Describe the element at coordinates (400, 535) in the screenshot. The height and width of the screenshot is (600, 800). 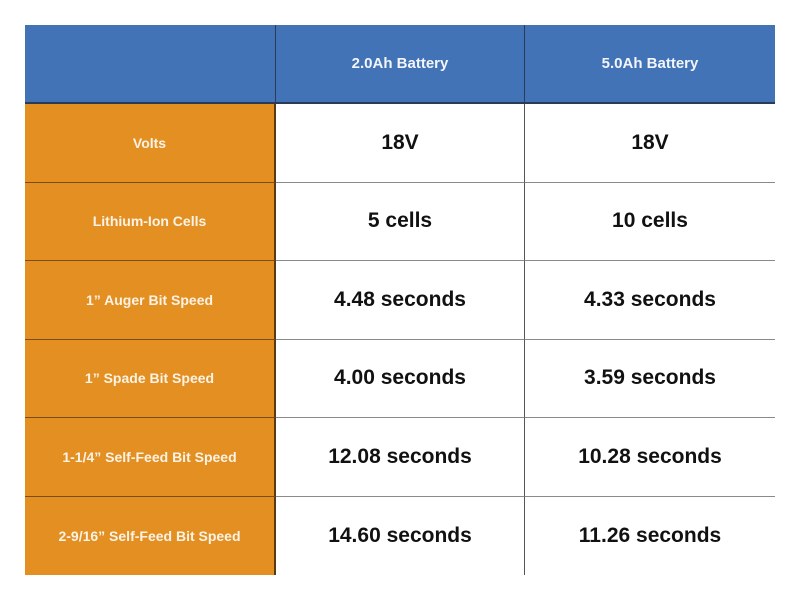
I see `cell-self-feed-2-9-16-2ah: 14.60 seconds` at that location.